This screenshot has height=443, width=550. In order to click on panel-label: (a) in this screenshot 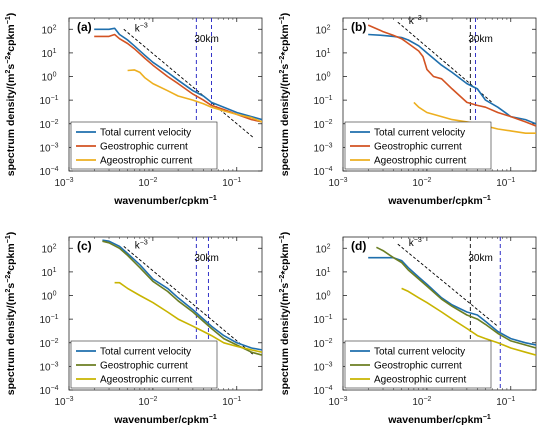, I will do `click(84, 27)`.